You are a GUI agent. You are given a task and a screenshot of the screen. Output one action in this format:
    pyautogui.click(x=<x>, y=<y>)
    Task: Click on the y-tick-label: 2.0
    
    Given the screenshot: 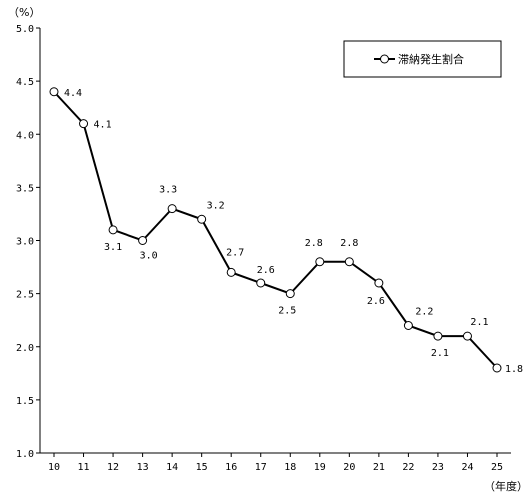 What is the action you would take?
    pyautogui.click(x=25, y=348)
    